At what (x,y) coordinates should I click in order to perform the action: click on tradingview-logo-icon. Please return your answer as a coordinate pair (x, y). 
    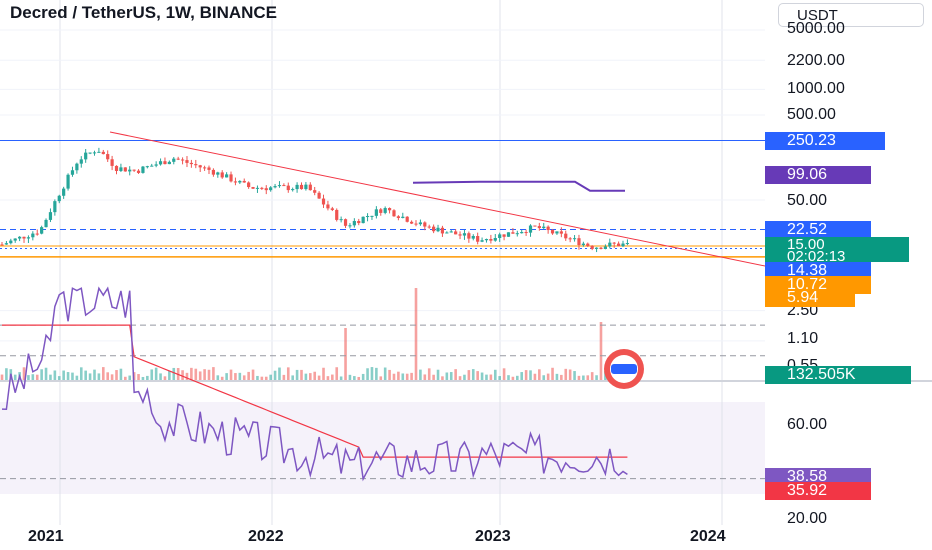
    Looking at the image, I should click on (624, 369).